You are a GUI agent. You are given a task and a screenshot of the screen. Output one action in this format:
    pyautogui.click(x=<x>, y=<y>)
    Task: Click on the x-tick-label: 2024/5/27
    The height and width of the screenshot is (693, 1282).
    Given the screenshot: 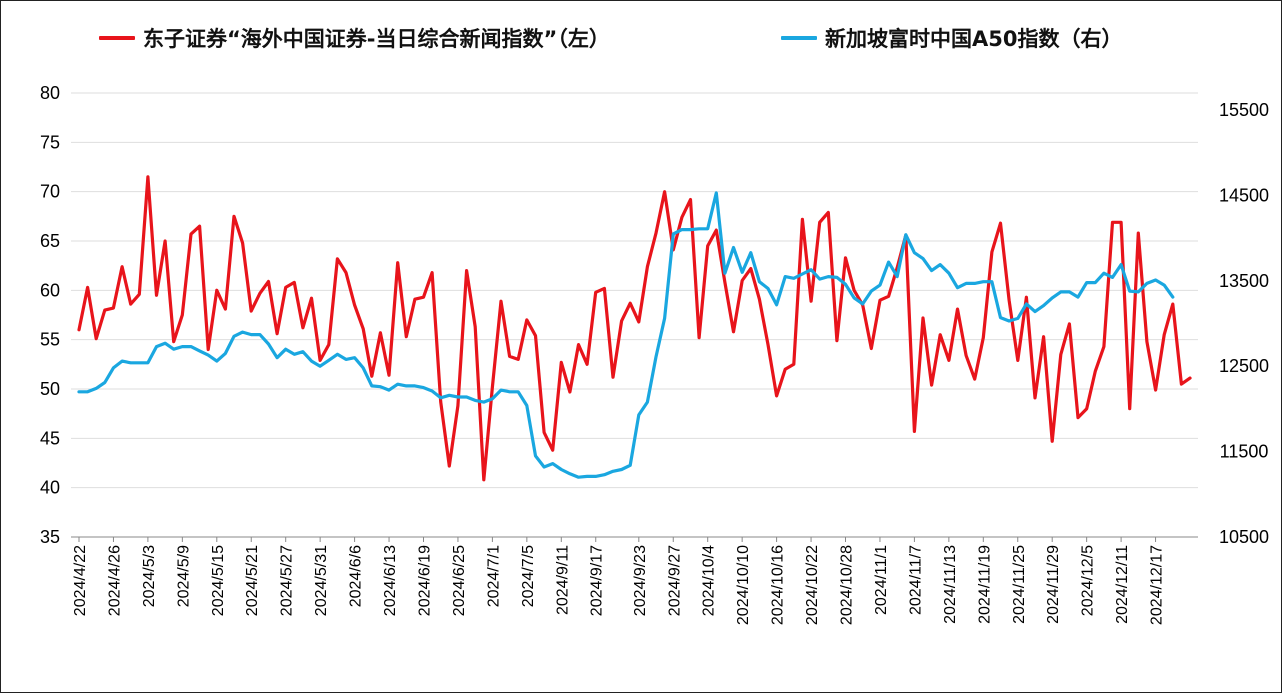 What is the action you would take?
    pyautogui.click(x=287, y=580)
    